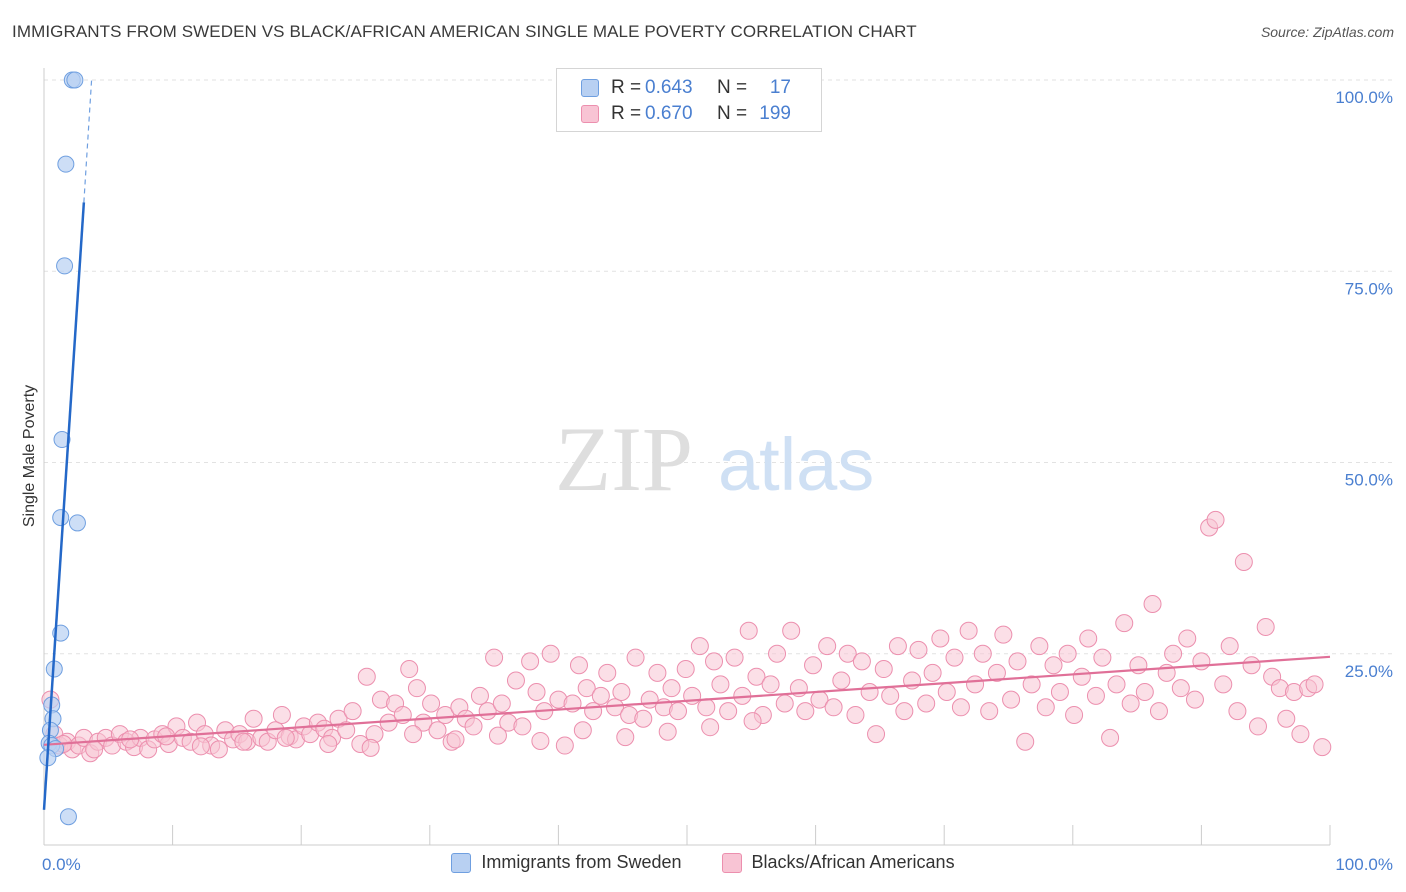 Image resolution: width=1406 pixels, height=892 pixels. I want to click on legend-swatch-pink, so click(731, 862).